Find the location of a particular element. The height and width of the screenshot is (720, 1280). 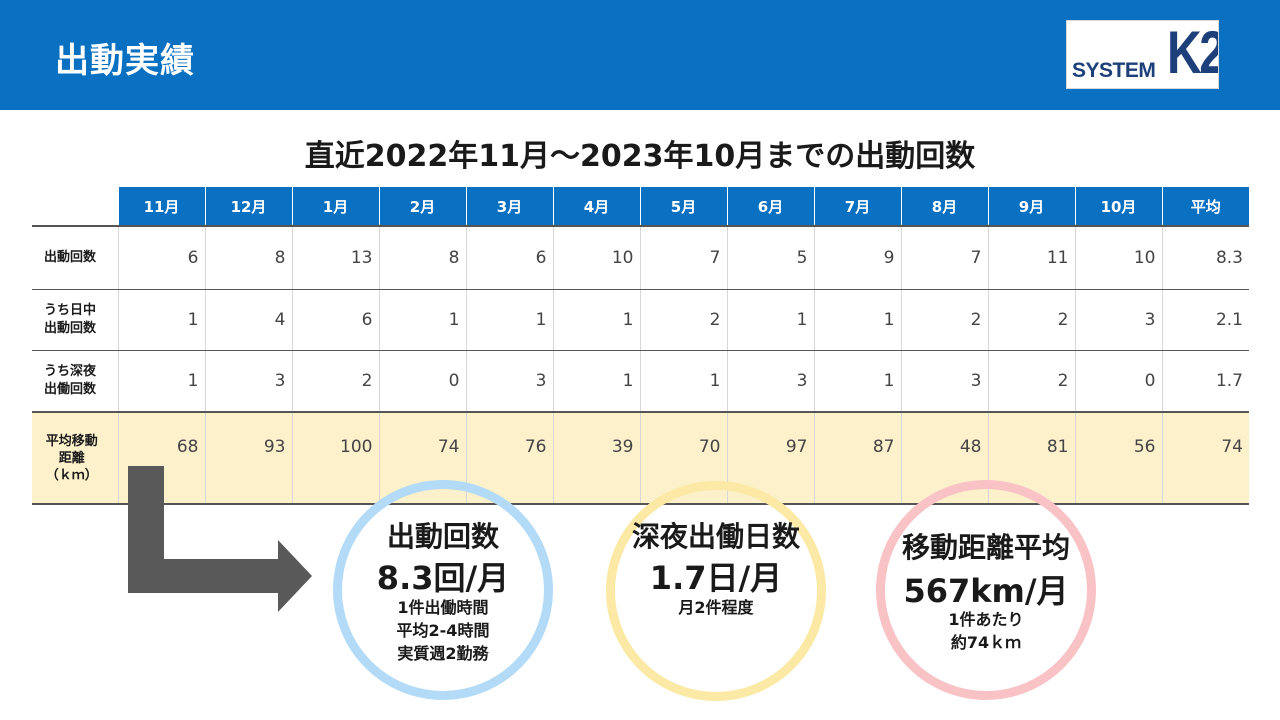

stat-circle-dispatch-count: 出動回数 8.3回/月 1件出働時間 平均2-4時間 実質週2勤務 is located at coordinates (443, 590).